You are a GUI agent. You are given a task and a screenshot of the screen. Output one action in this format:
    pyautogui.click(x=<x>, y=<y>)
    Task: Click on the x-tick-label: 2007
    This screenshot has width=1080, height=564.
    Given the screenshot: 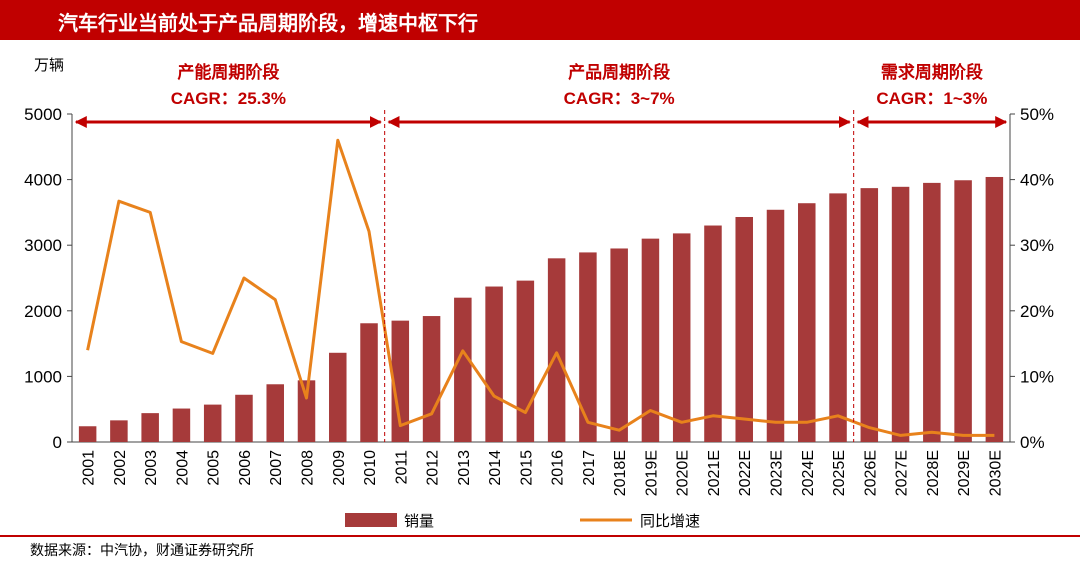 What is the action you would take?
    pyautogui.click(x=276, y=468)
    